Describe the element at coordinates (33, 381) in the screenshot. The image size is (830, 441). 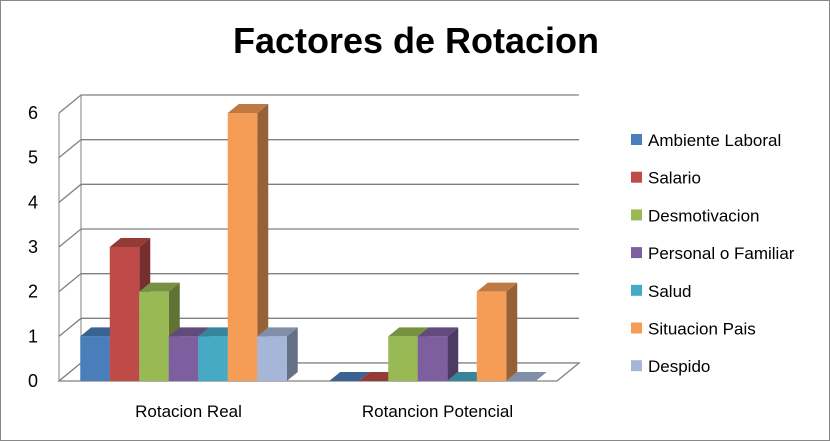
I see `y-tick-label: 0` at that location.